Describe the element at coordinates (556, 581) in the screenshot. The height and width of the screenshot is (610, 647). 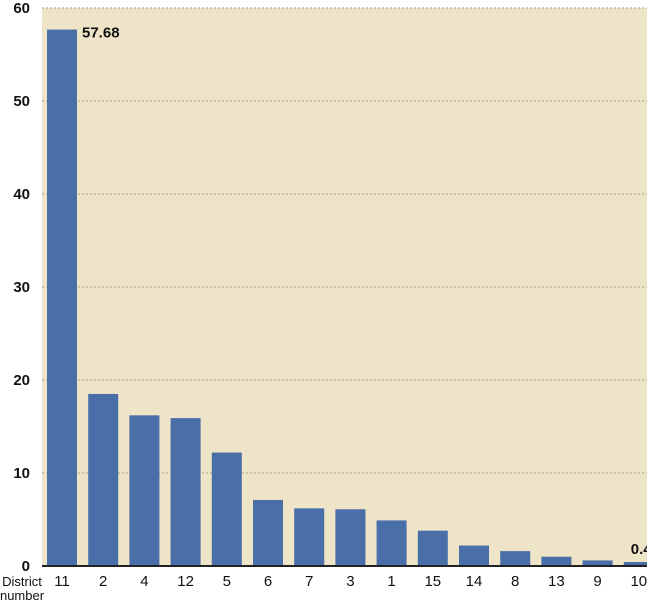
I see `x-tick-label: 13` at that location.